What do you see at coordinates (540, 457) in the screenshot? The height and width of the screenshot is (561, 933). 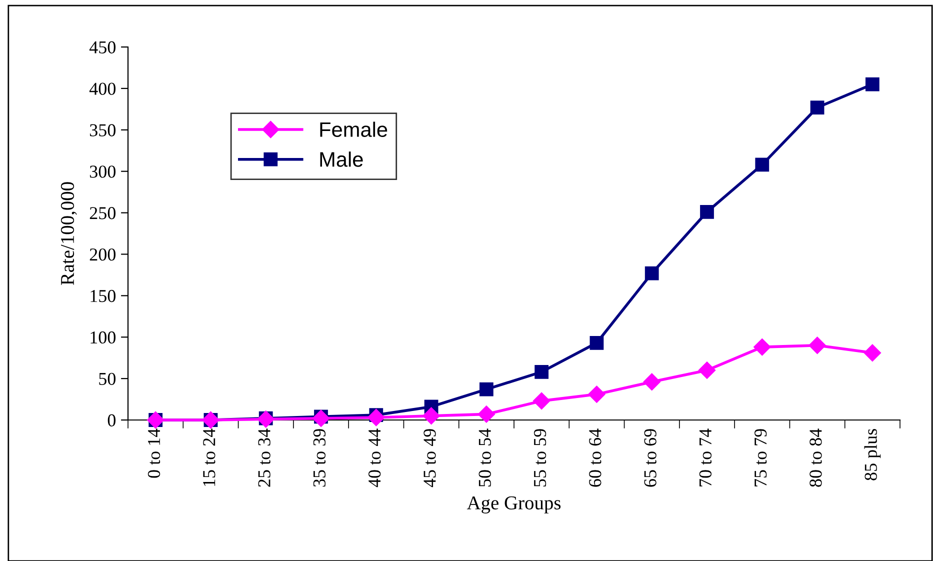 I see `x-tick-label: 55 to 59` at bounding box center [540, 457].